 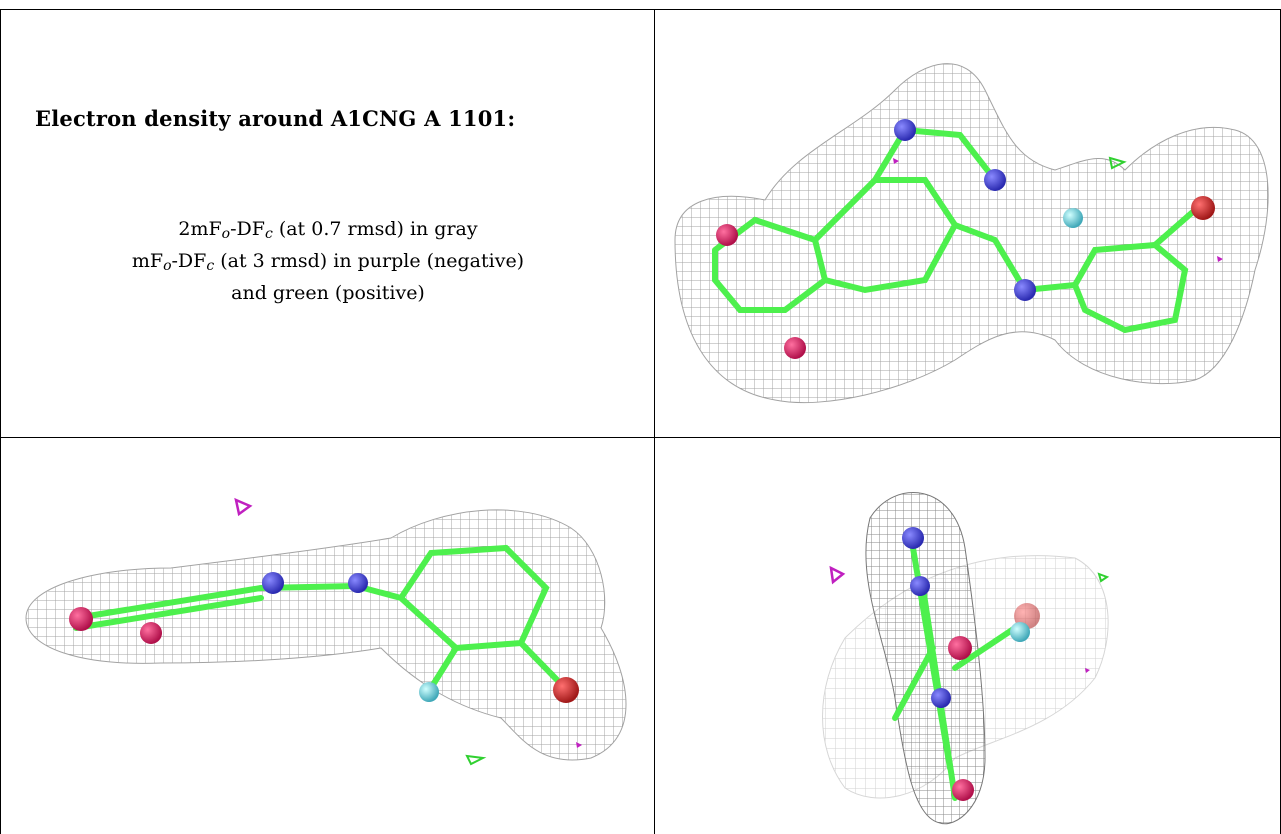 What do you see at coordinates (328, 230) in the screenshot?
I see `legend-line-2fo: 2mFo-DFc (at 0.7 rmsd) in gray` at bounding box center [328, 230].